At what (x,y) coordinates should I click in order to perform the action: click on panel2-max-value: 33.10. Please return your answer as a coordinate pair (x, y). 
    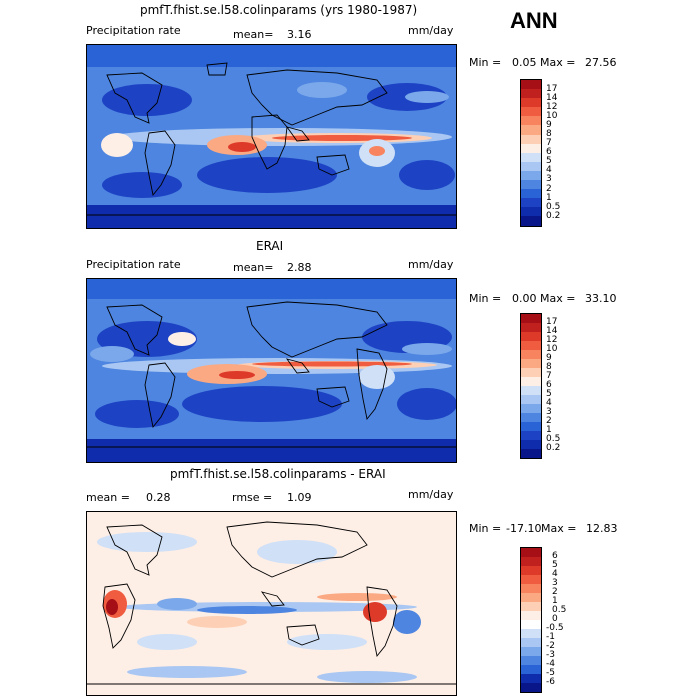
    Looking at the image, I should click on (601, 298).